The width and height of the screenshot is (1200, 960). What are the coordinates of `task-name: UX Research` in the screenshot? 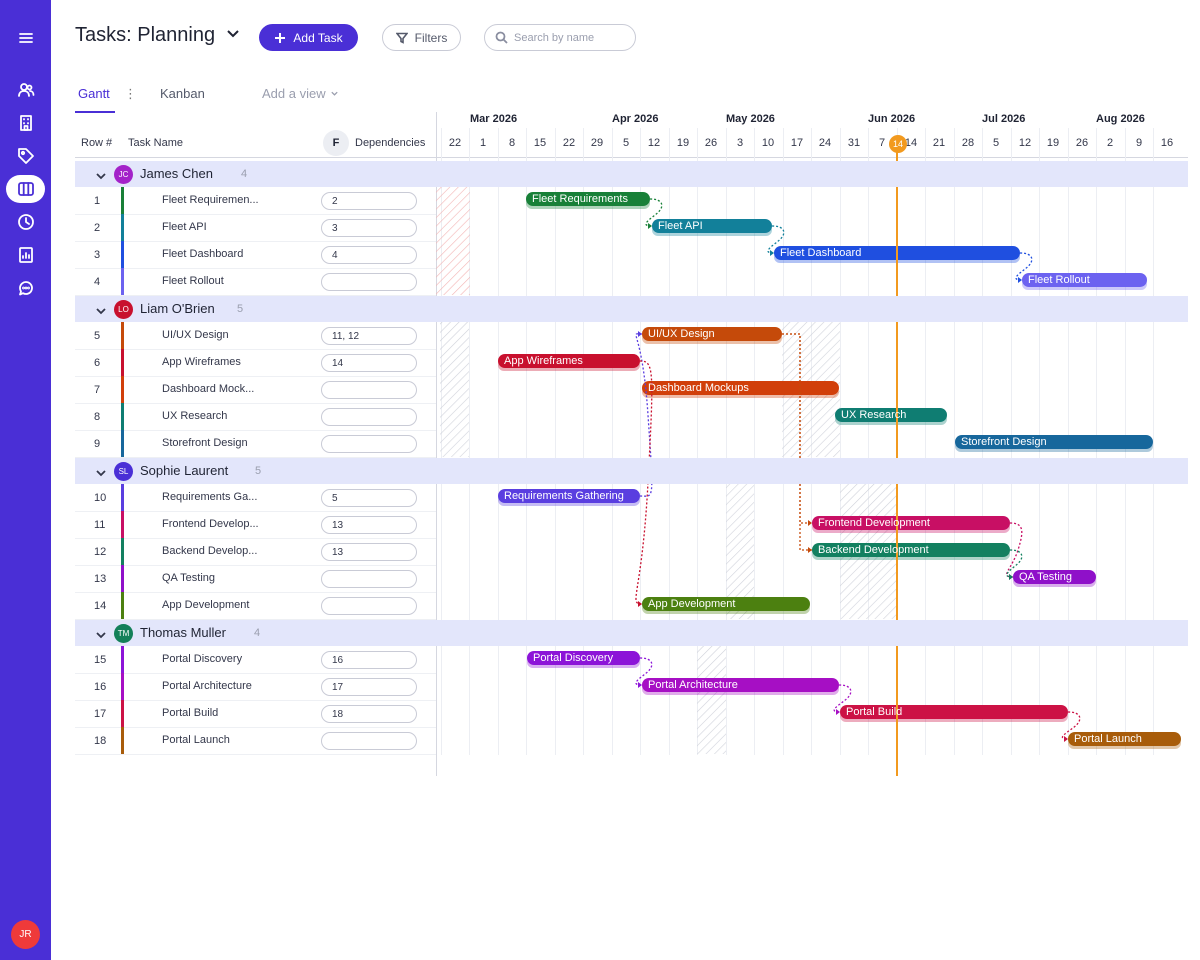 It's located at (195, 416).